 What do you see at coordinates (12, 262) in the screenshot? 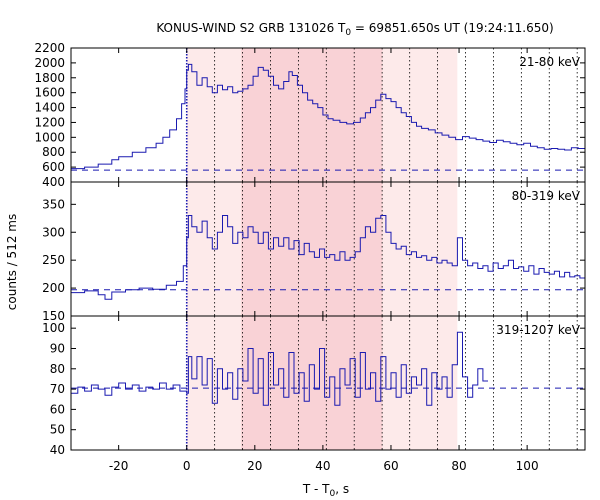
I see `y-axis-label: counts / 512 ms` at bounding box center [12, 262].